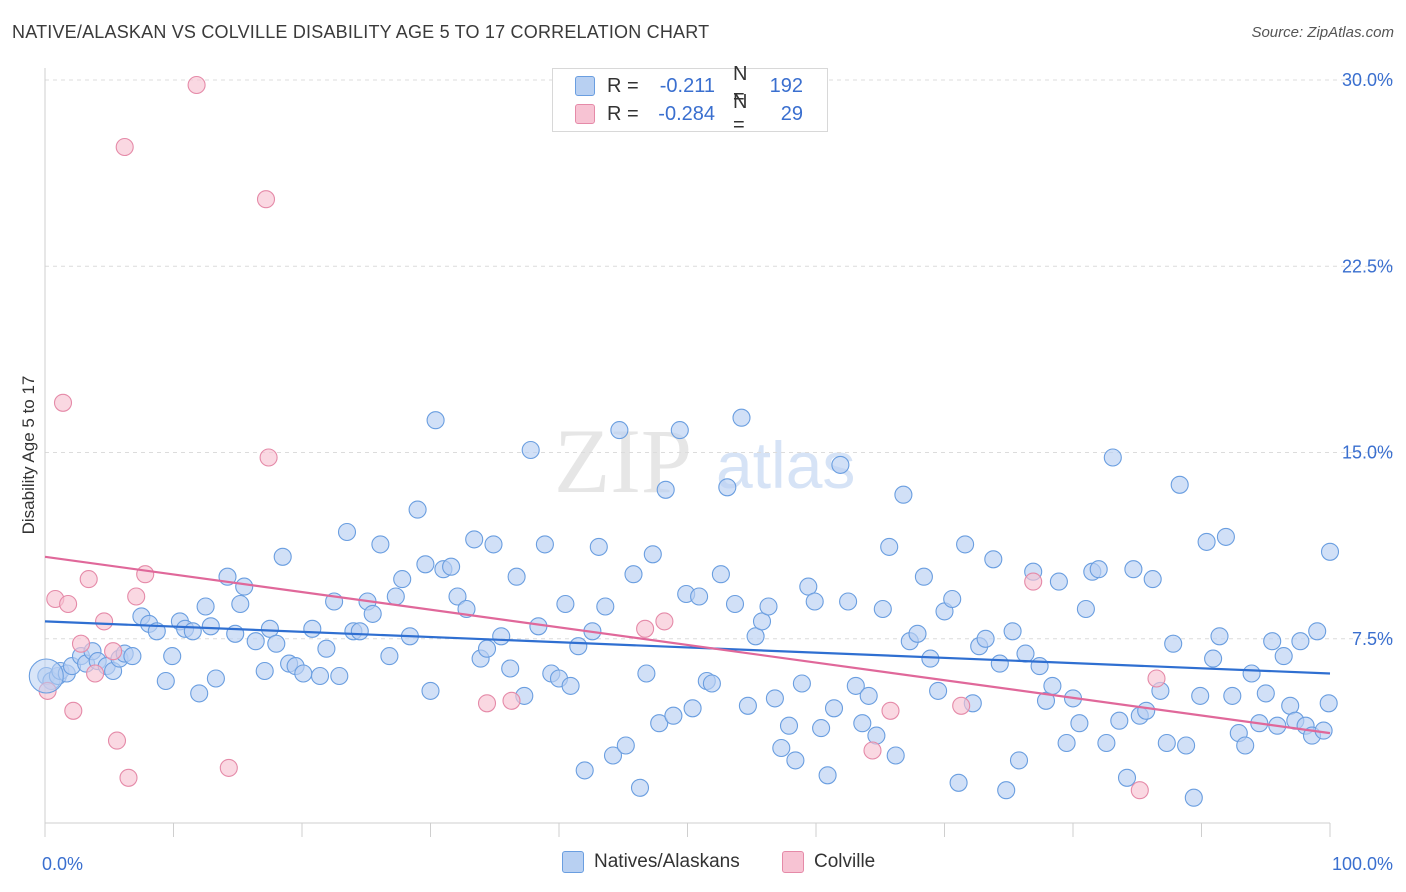  I want to click on y-axis-label: Disability Age 5 to 17, so click(28, 455).